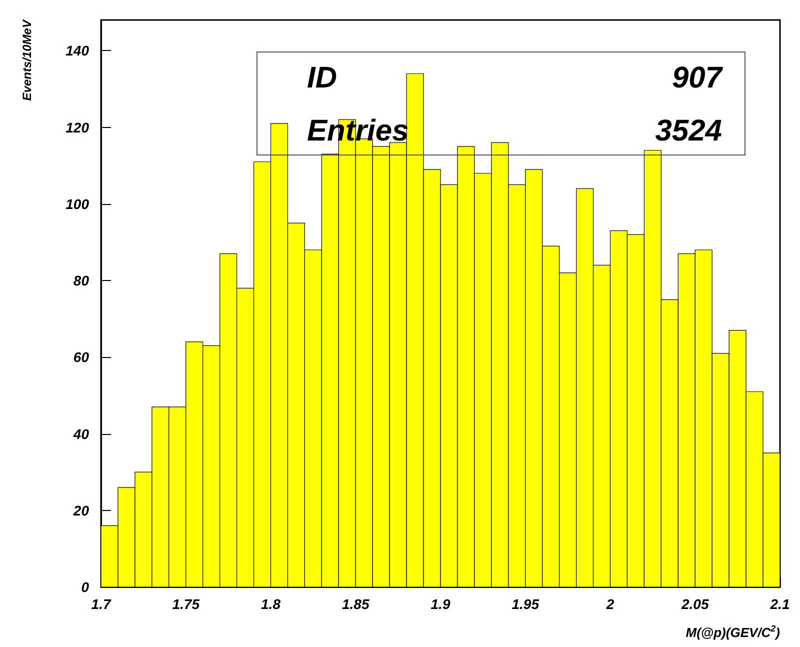  I want to click on y-tick-label: 140, so click(78, 50).